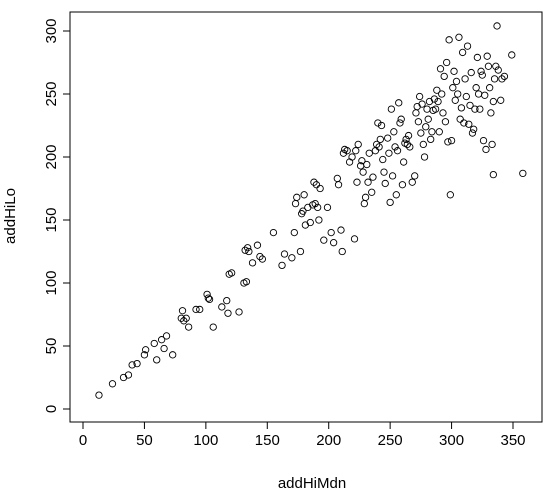  What do you see at coordinates (83, 440) in the screenshot?
I see `x-tick-label: 0` at bounding box center [83, 440].